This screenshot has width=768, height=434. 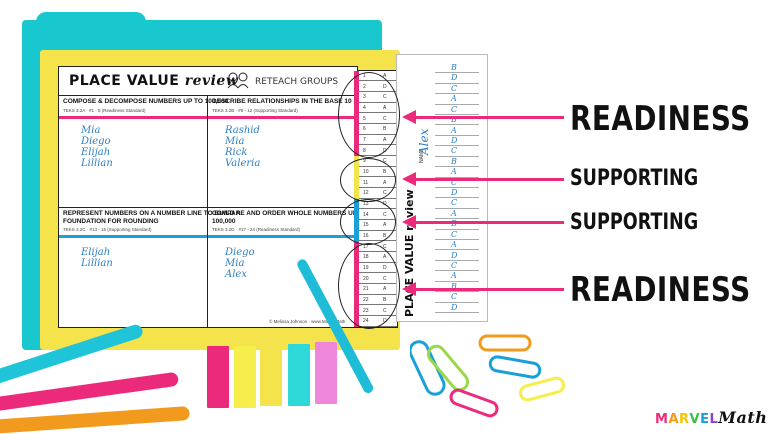 I want to click on paperclips-icon, so click(x=487, y=376).